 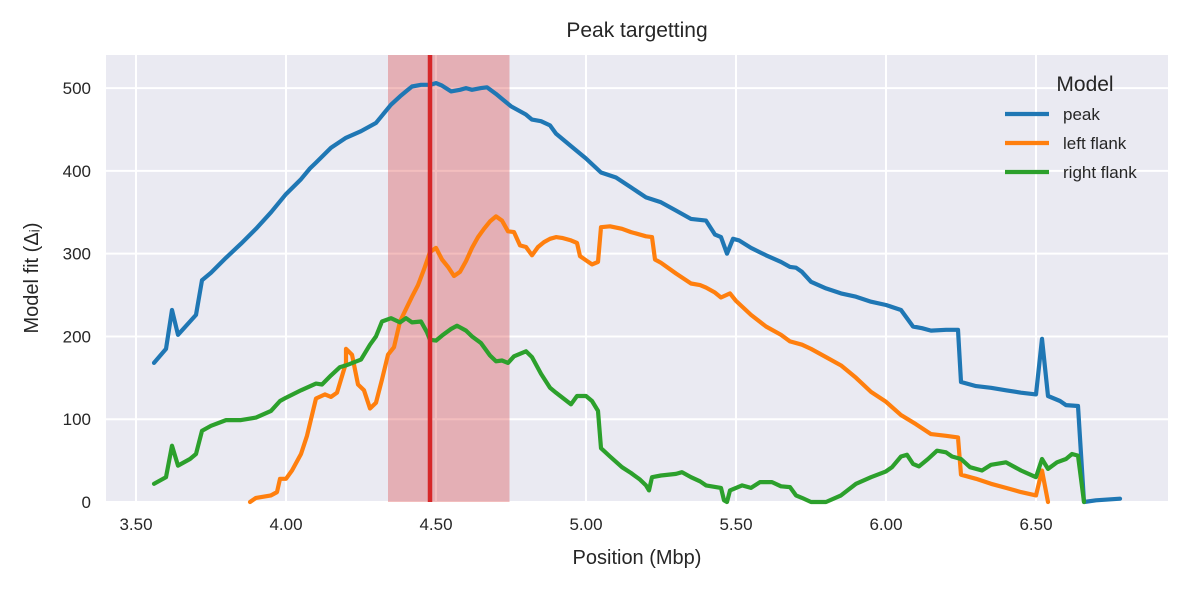 I want to click on y-tick-label: 200, so click(x=77, y=336).